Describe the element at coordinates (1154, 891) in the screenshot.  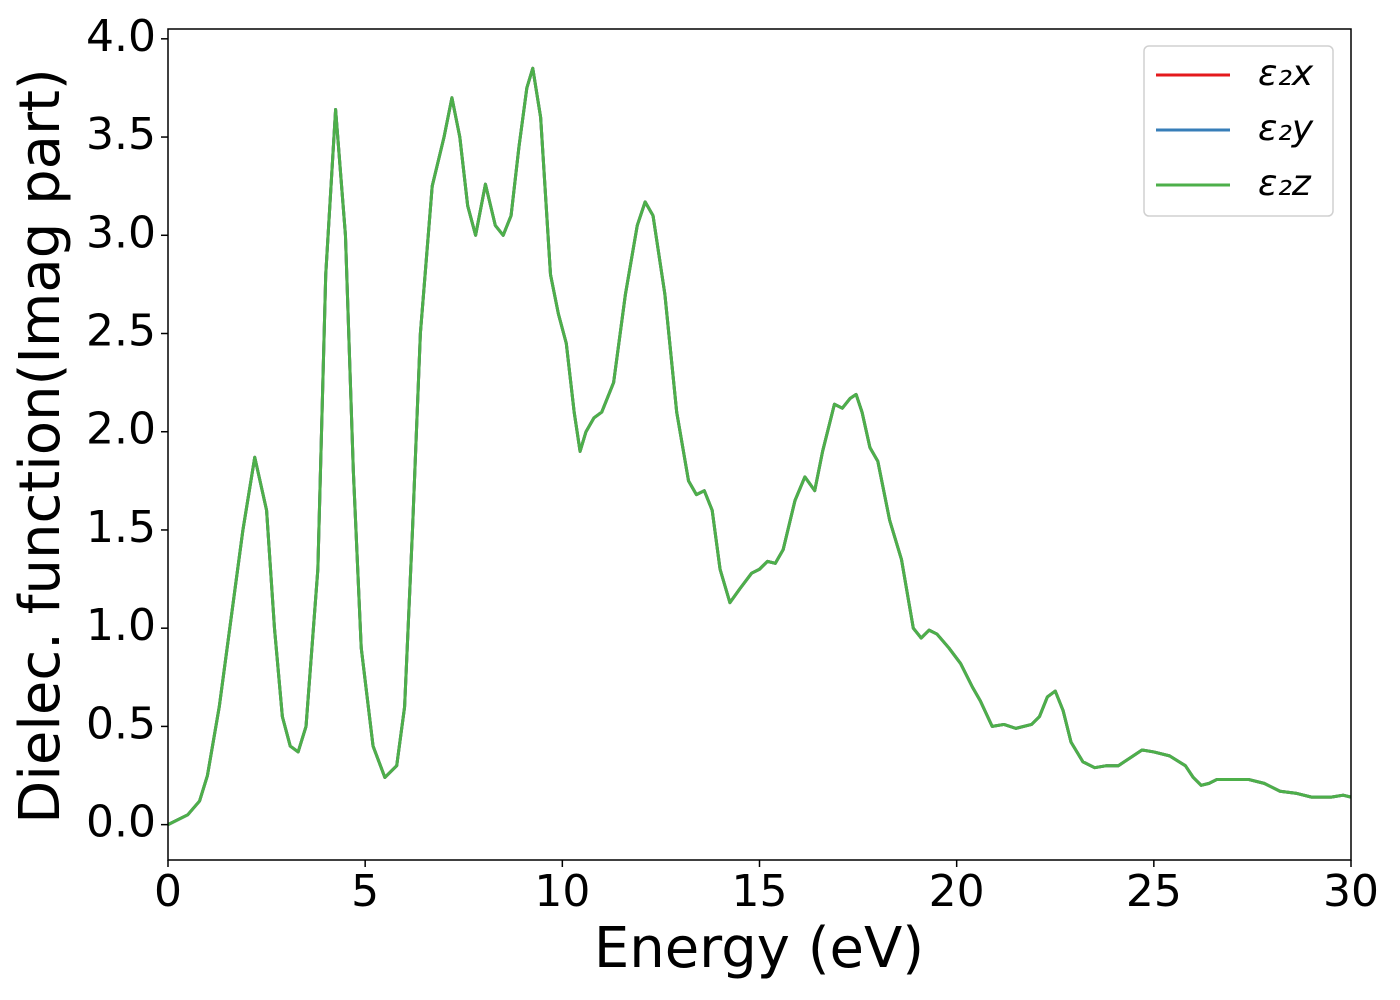
I see `x-tick-label: 25` at that location.